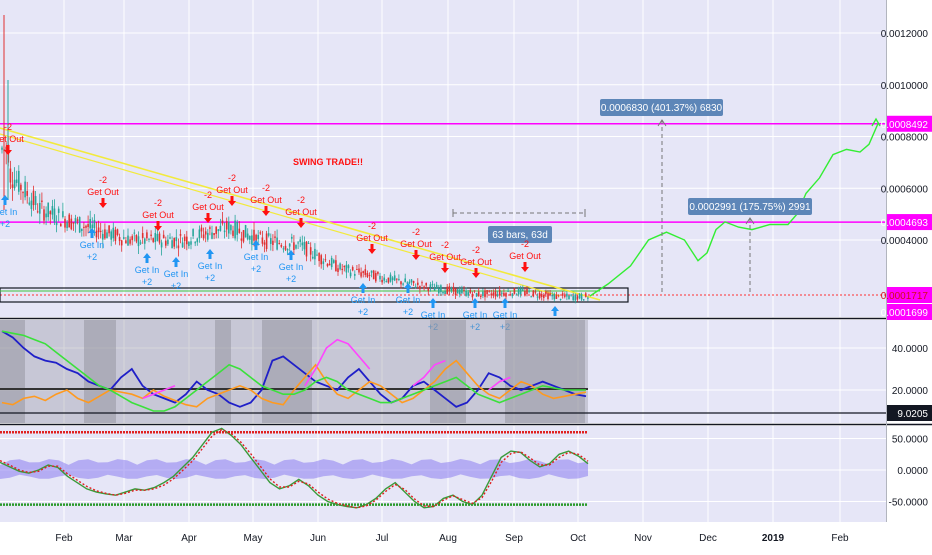 Image resolution: width=932 pixels, height=555 pixels. What do you see at coordinates (905, 138) in the screenshot?
I see `price-axis-tick: 0.0008000` at bounding box center [905, 138].